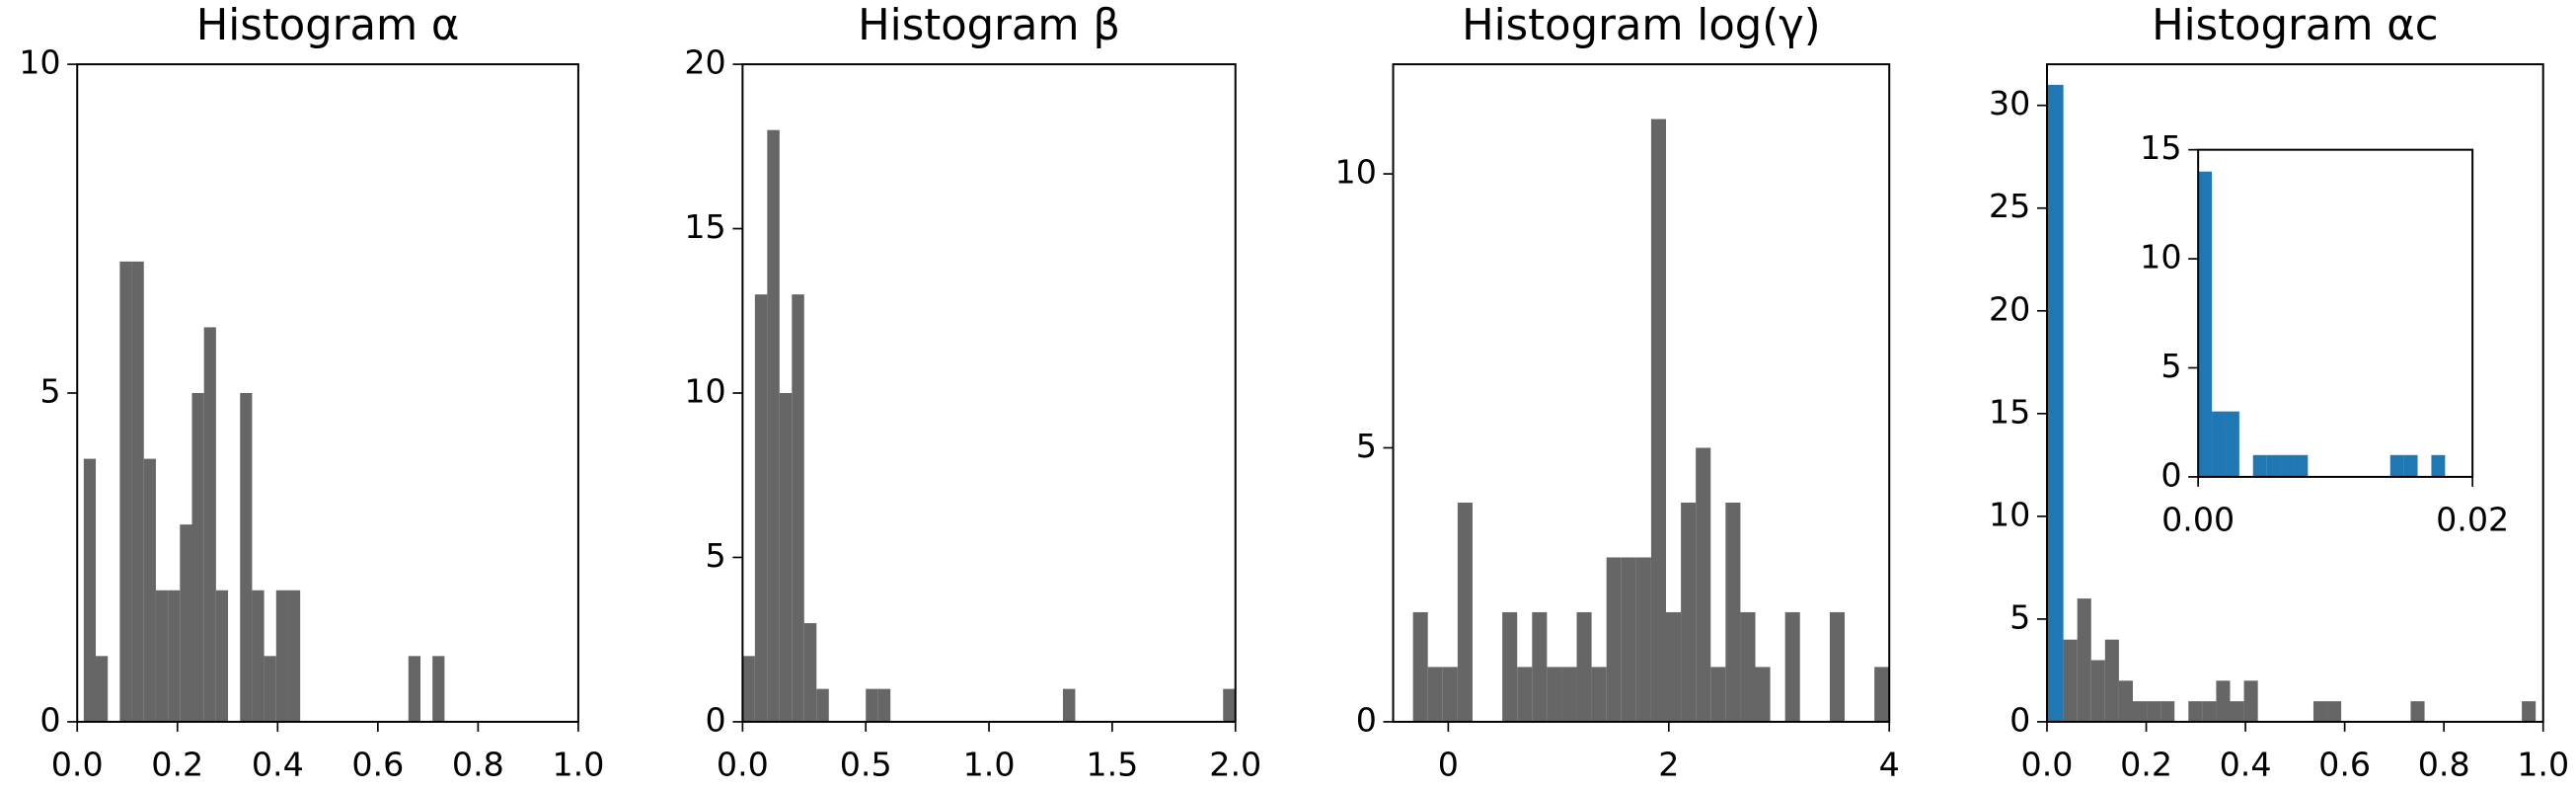 This screenshot has height=791, width=2576. What do you see at coordinates (377, 764) in the screenshot?
I see `x-tick-label: 0.6` at bounding box center [377, 764].